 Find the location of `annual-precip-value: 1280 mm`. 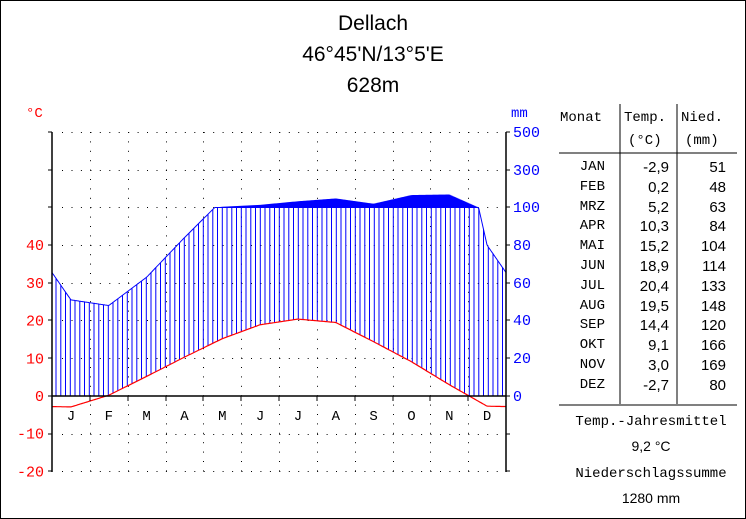

annual-precip-value: 1280 mm is located at coordinates (651, 498).